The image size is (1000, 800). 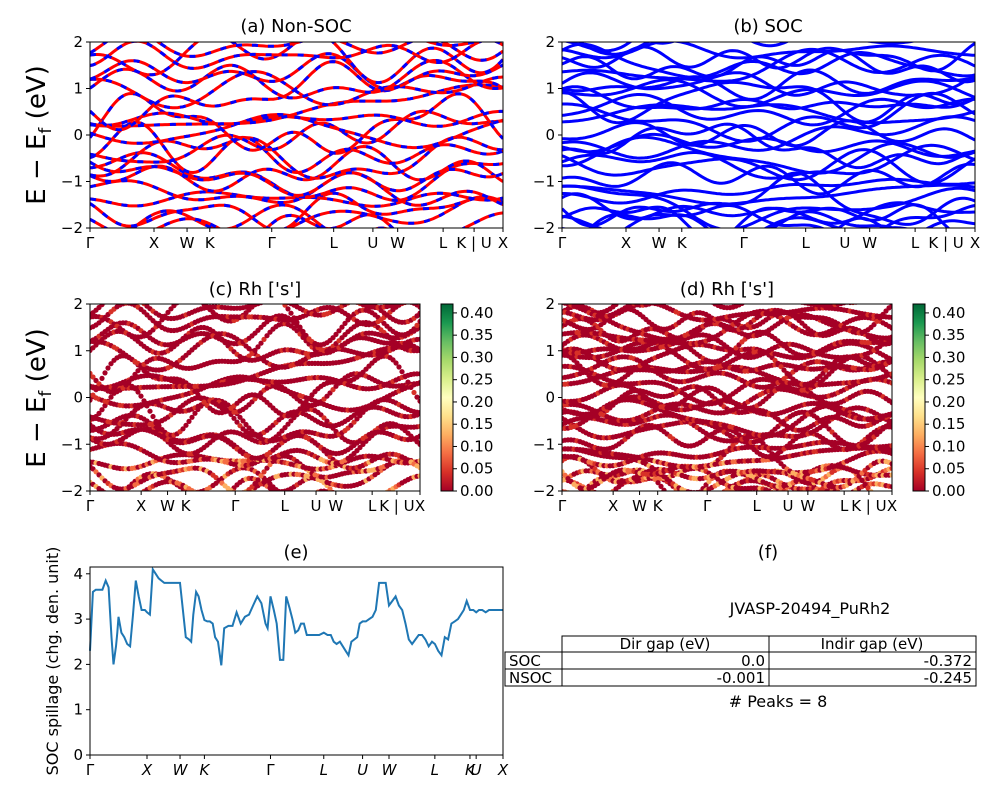 I want to click on panel-d-points, so click(x=727, y=412).